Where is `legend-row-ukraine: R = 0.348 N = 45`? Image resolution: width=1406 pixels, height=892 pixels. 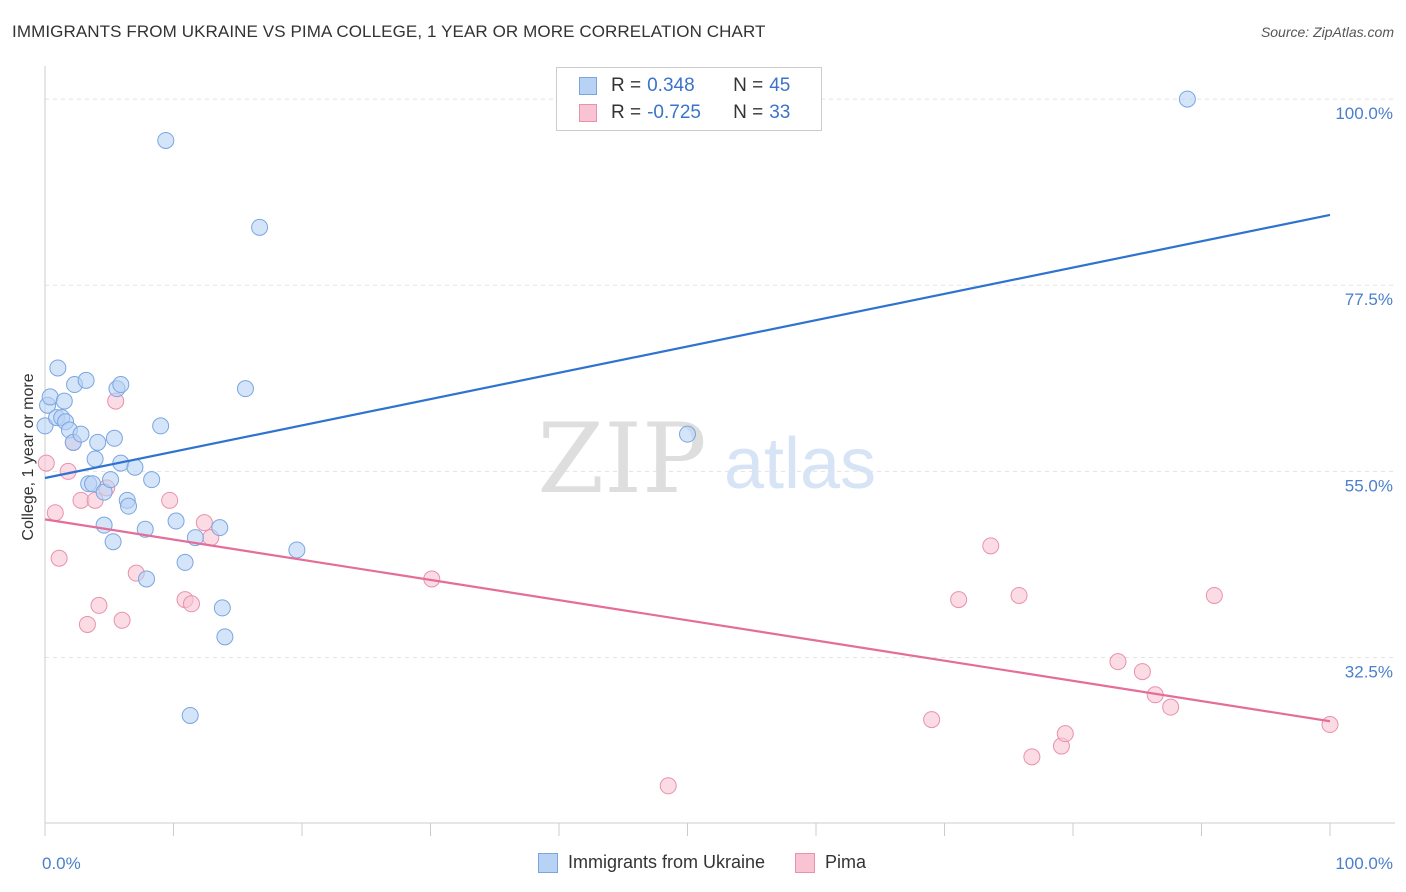
legend-row-ukraine: R = 0.348 N = 45 is located at coordinates (684, 86).